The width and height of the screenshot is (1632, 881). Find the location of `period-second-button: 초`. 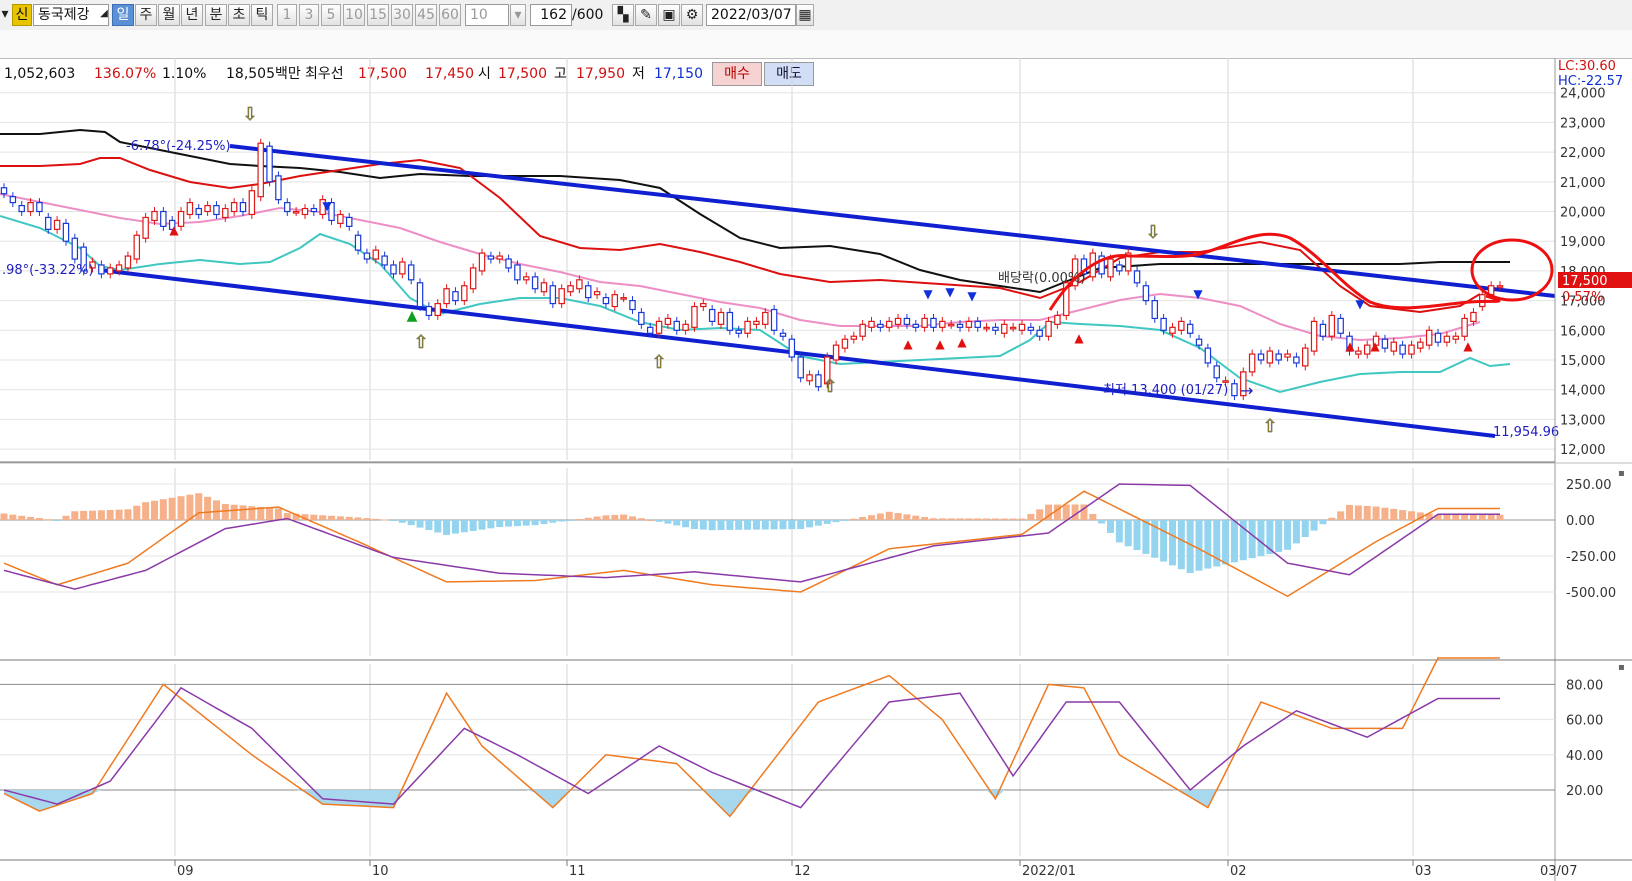

period-second-button: 초 is located at coordinates (239, 15).